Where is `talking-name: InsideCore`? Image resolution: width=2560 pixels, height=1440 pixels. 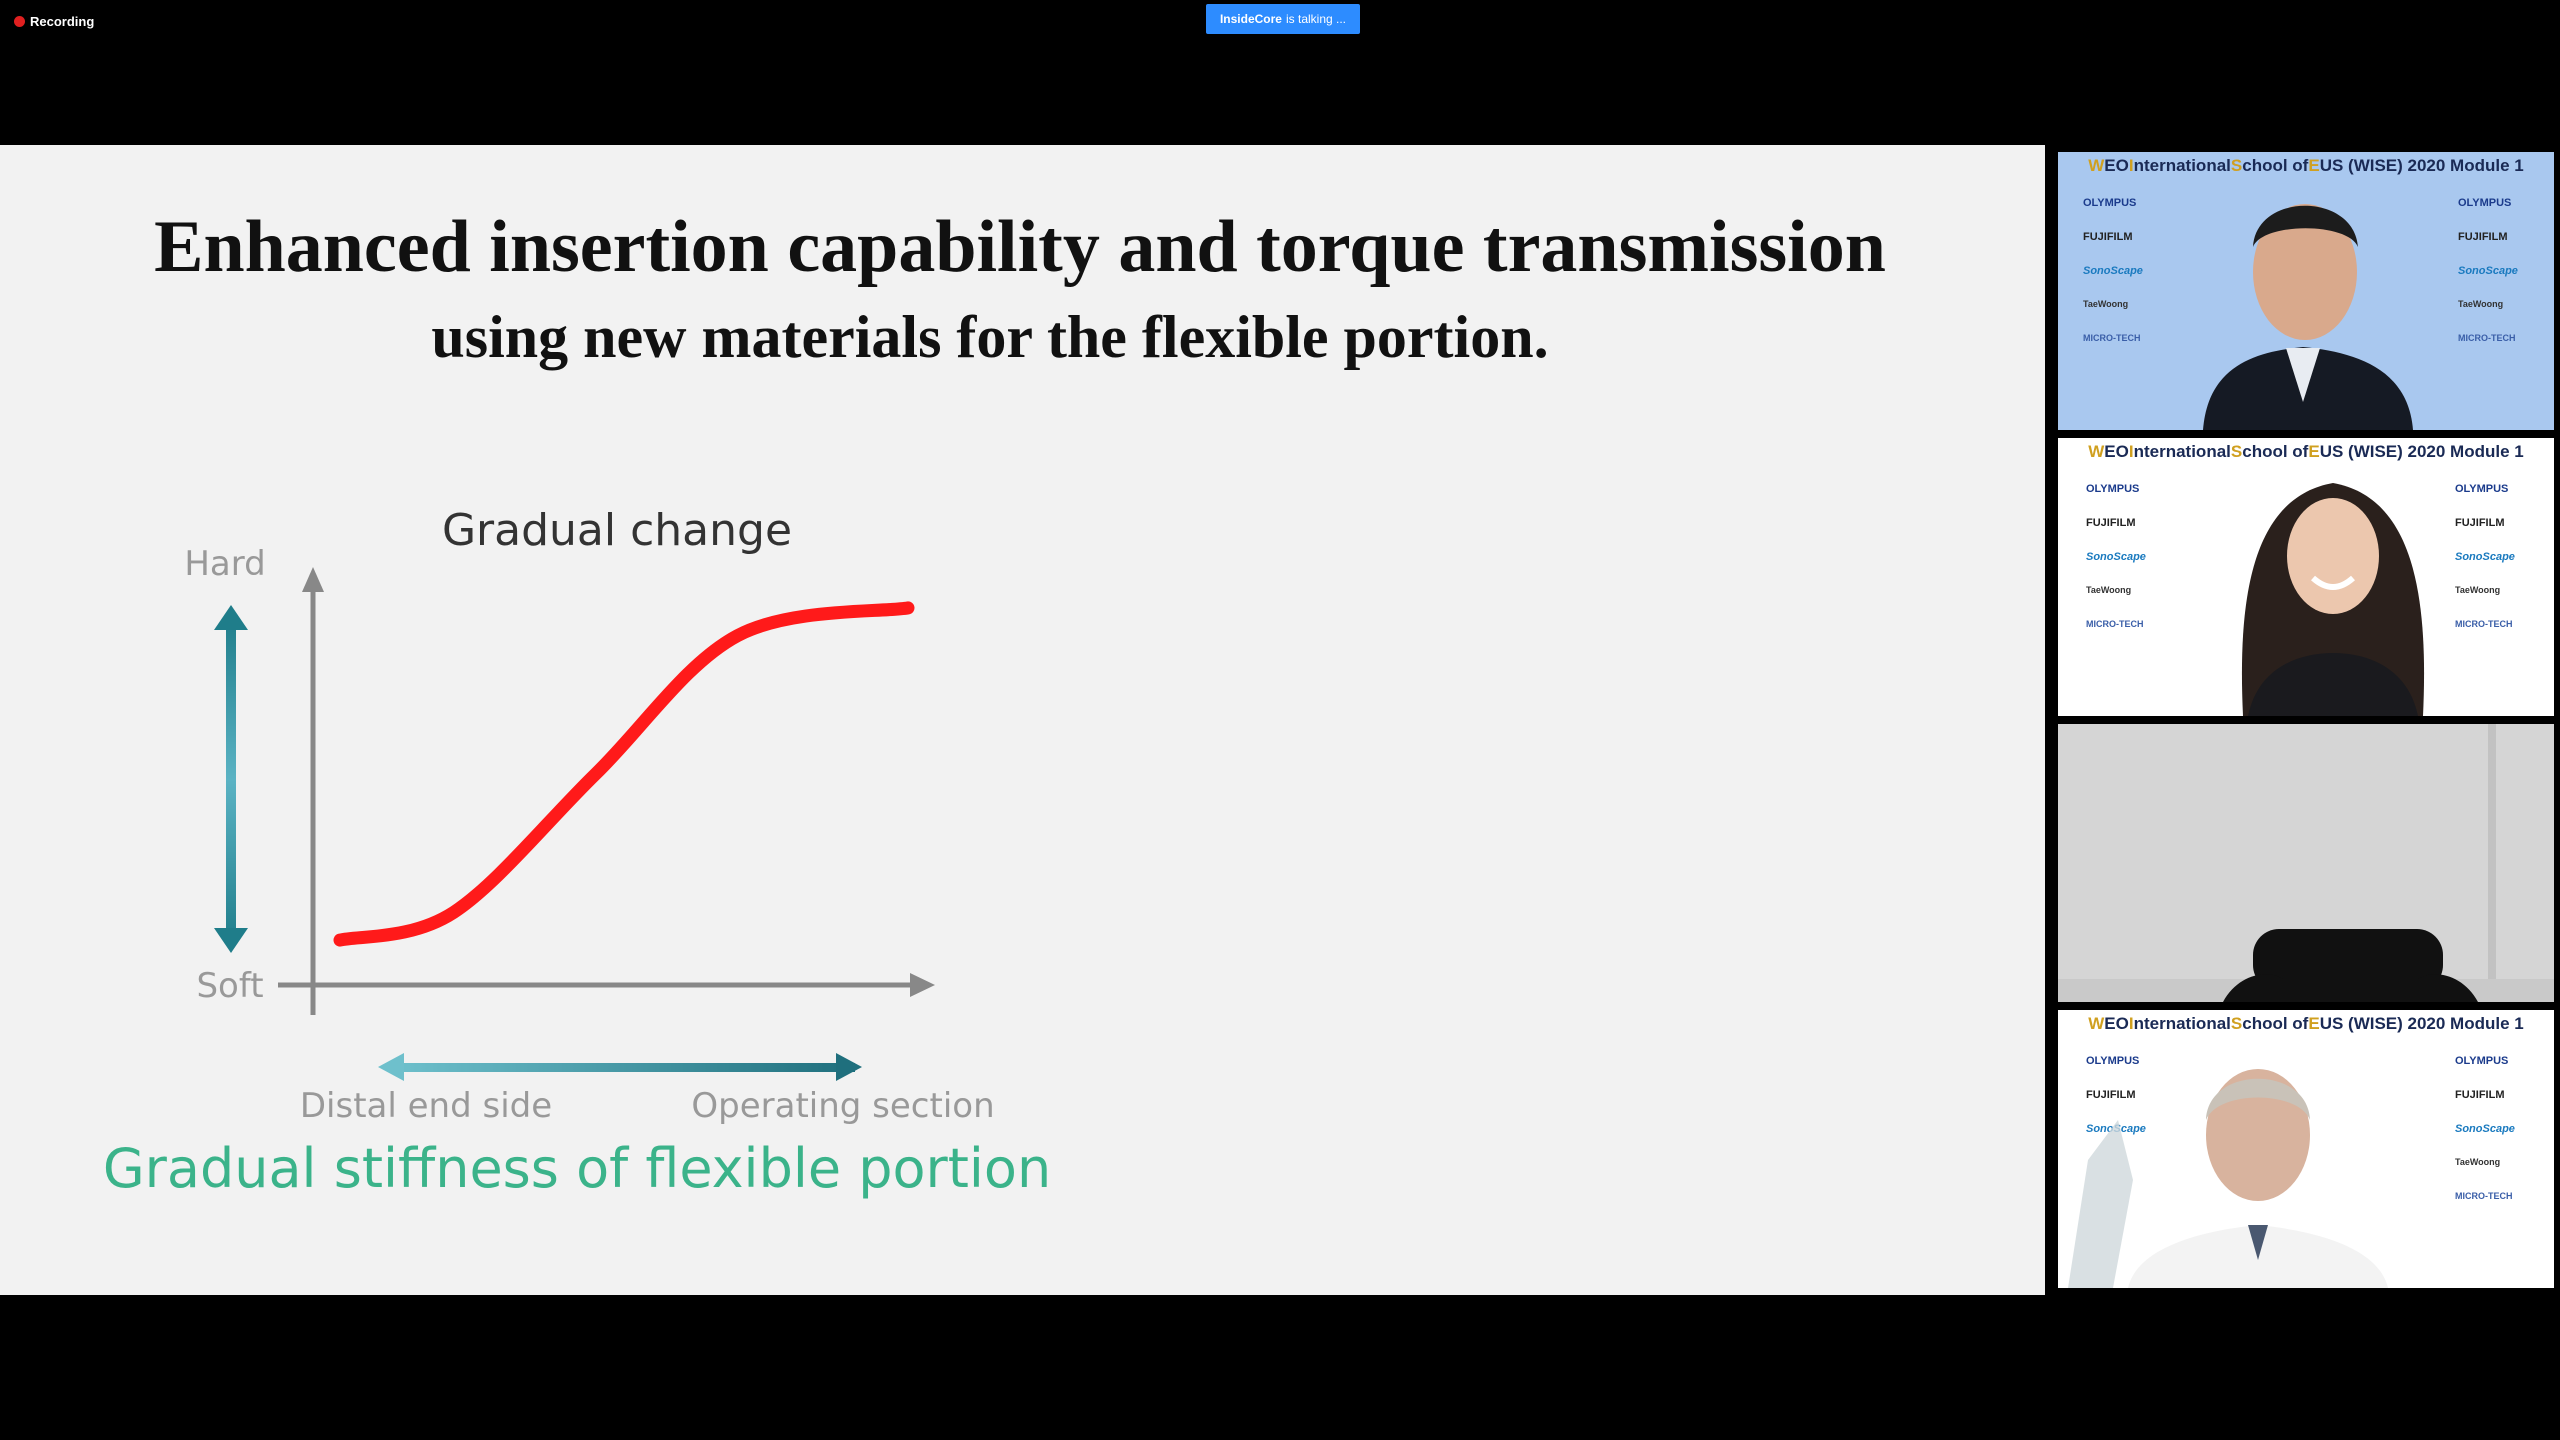 talking-name: InsideCore is located at coordinates (1250, 19).